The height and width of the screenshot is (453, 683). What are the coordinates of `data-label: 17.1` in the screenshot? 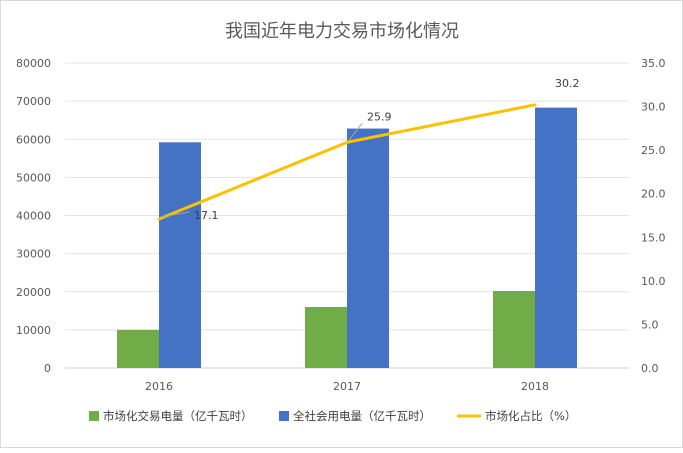 It's located at (206, 215).